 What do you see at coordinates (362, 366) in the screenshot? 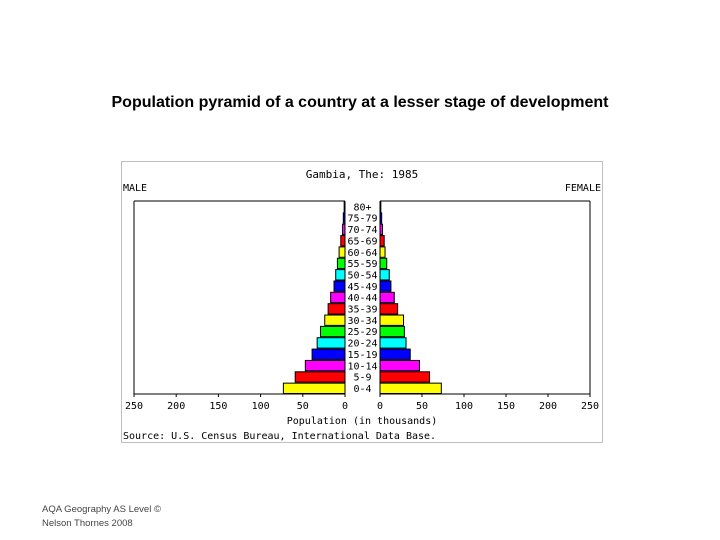
I see `age-label-10-14: 10-14` at bounding box center [362, 366].